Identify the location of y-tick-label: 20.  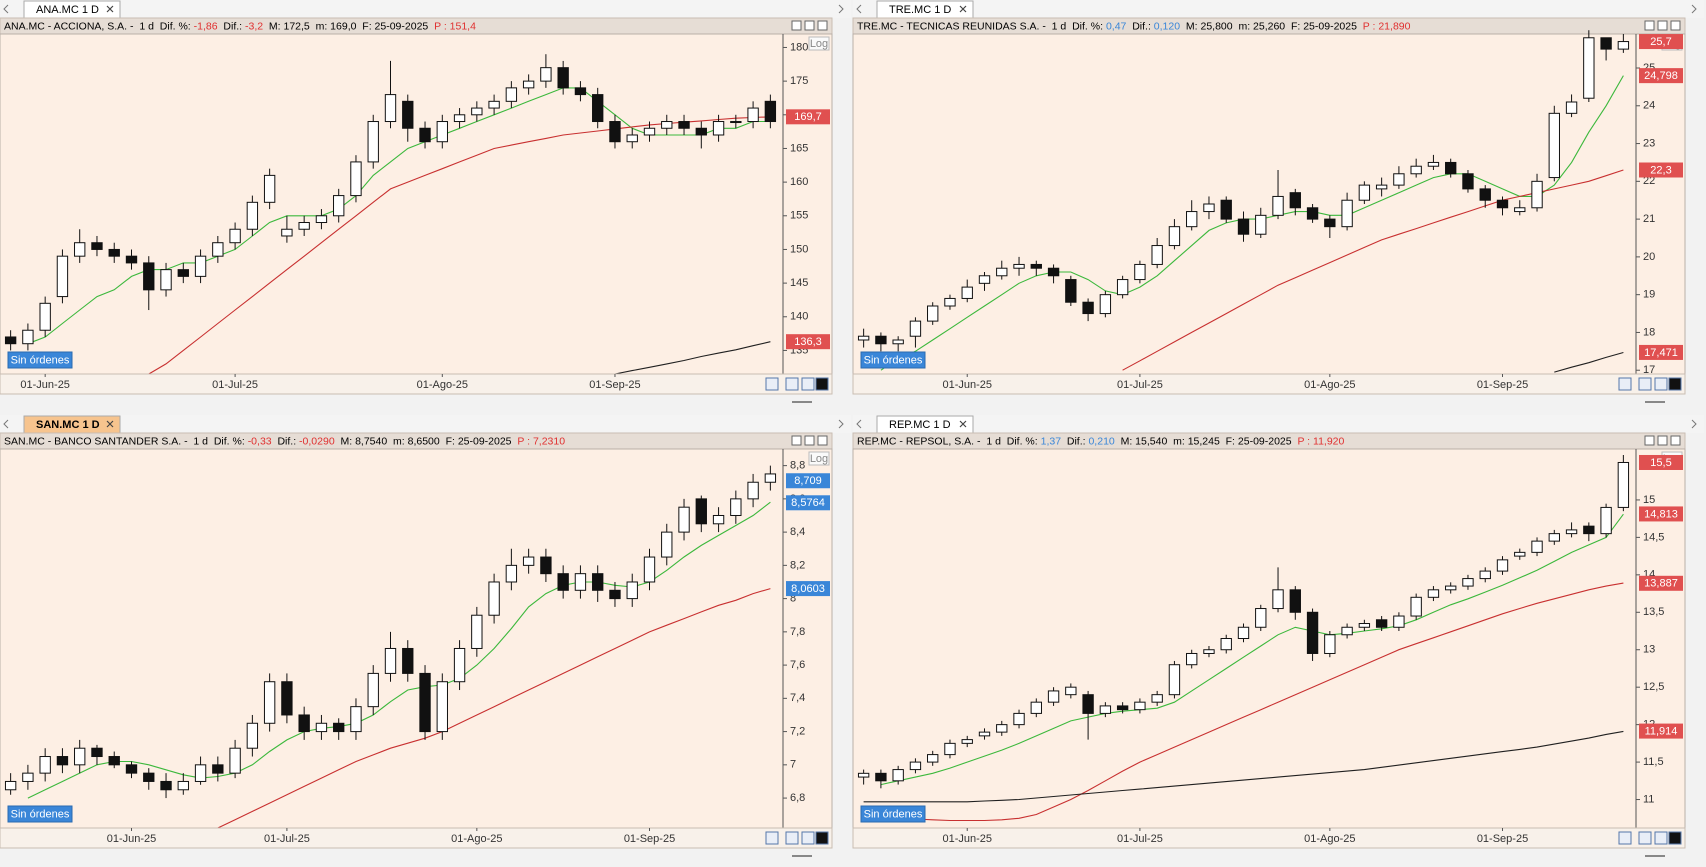
(1649, 257).